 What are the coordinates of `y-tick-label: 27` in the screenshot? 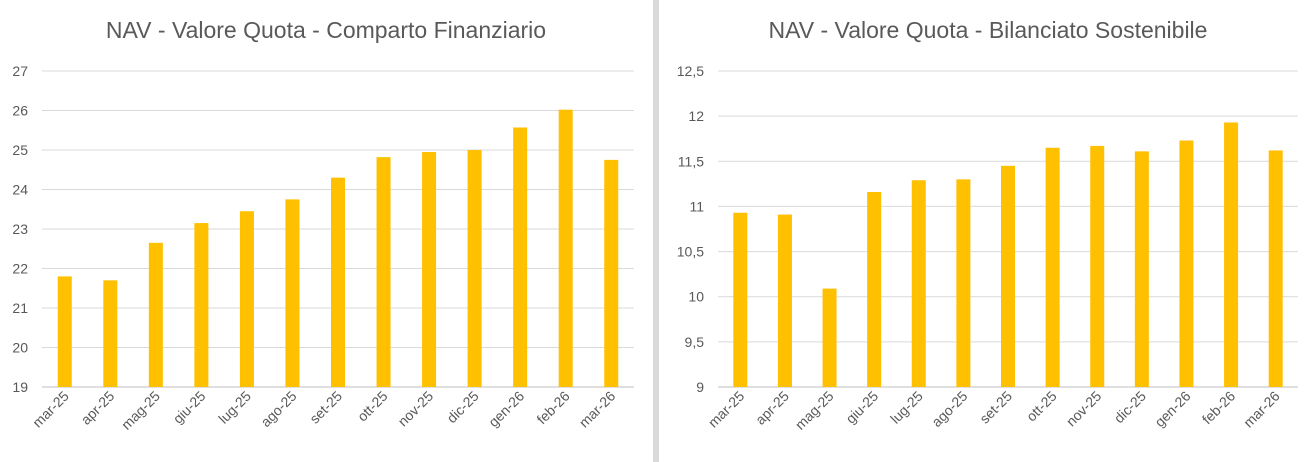 It's located at (20, 71).